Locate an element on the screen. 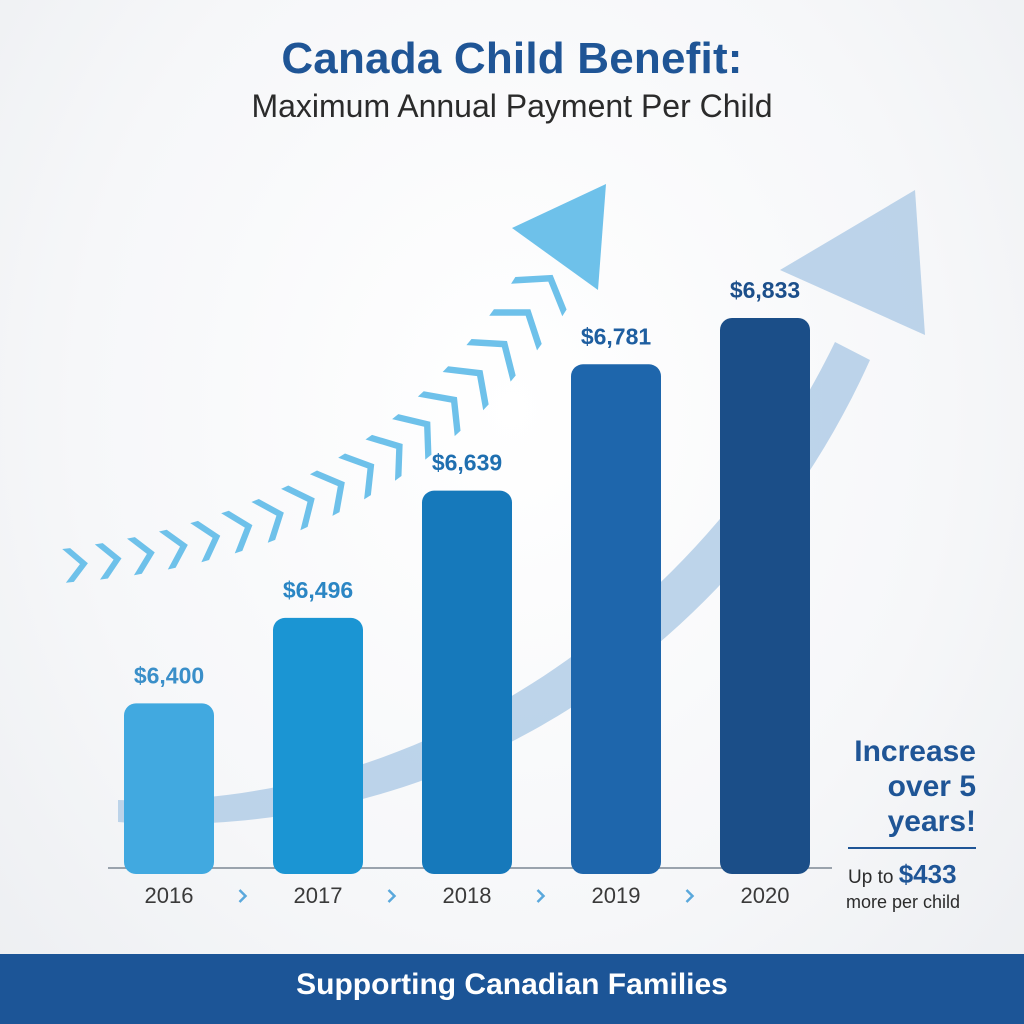 Image resolution: width=1024 pixels, height=1024 pixels. callout-divider is located at coordinates (912, 848).